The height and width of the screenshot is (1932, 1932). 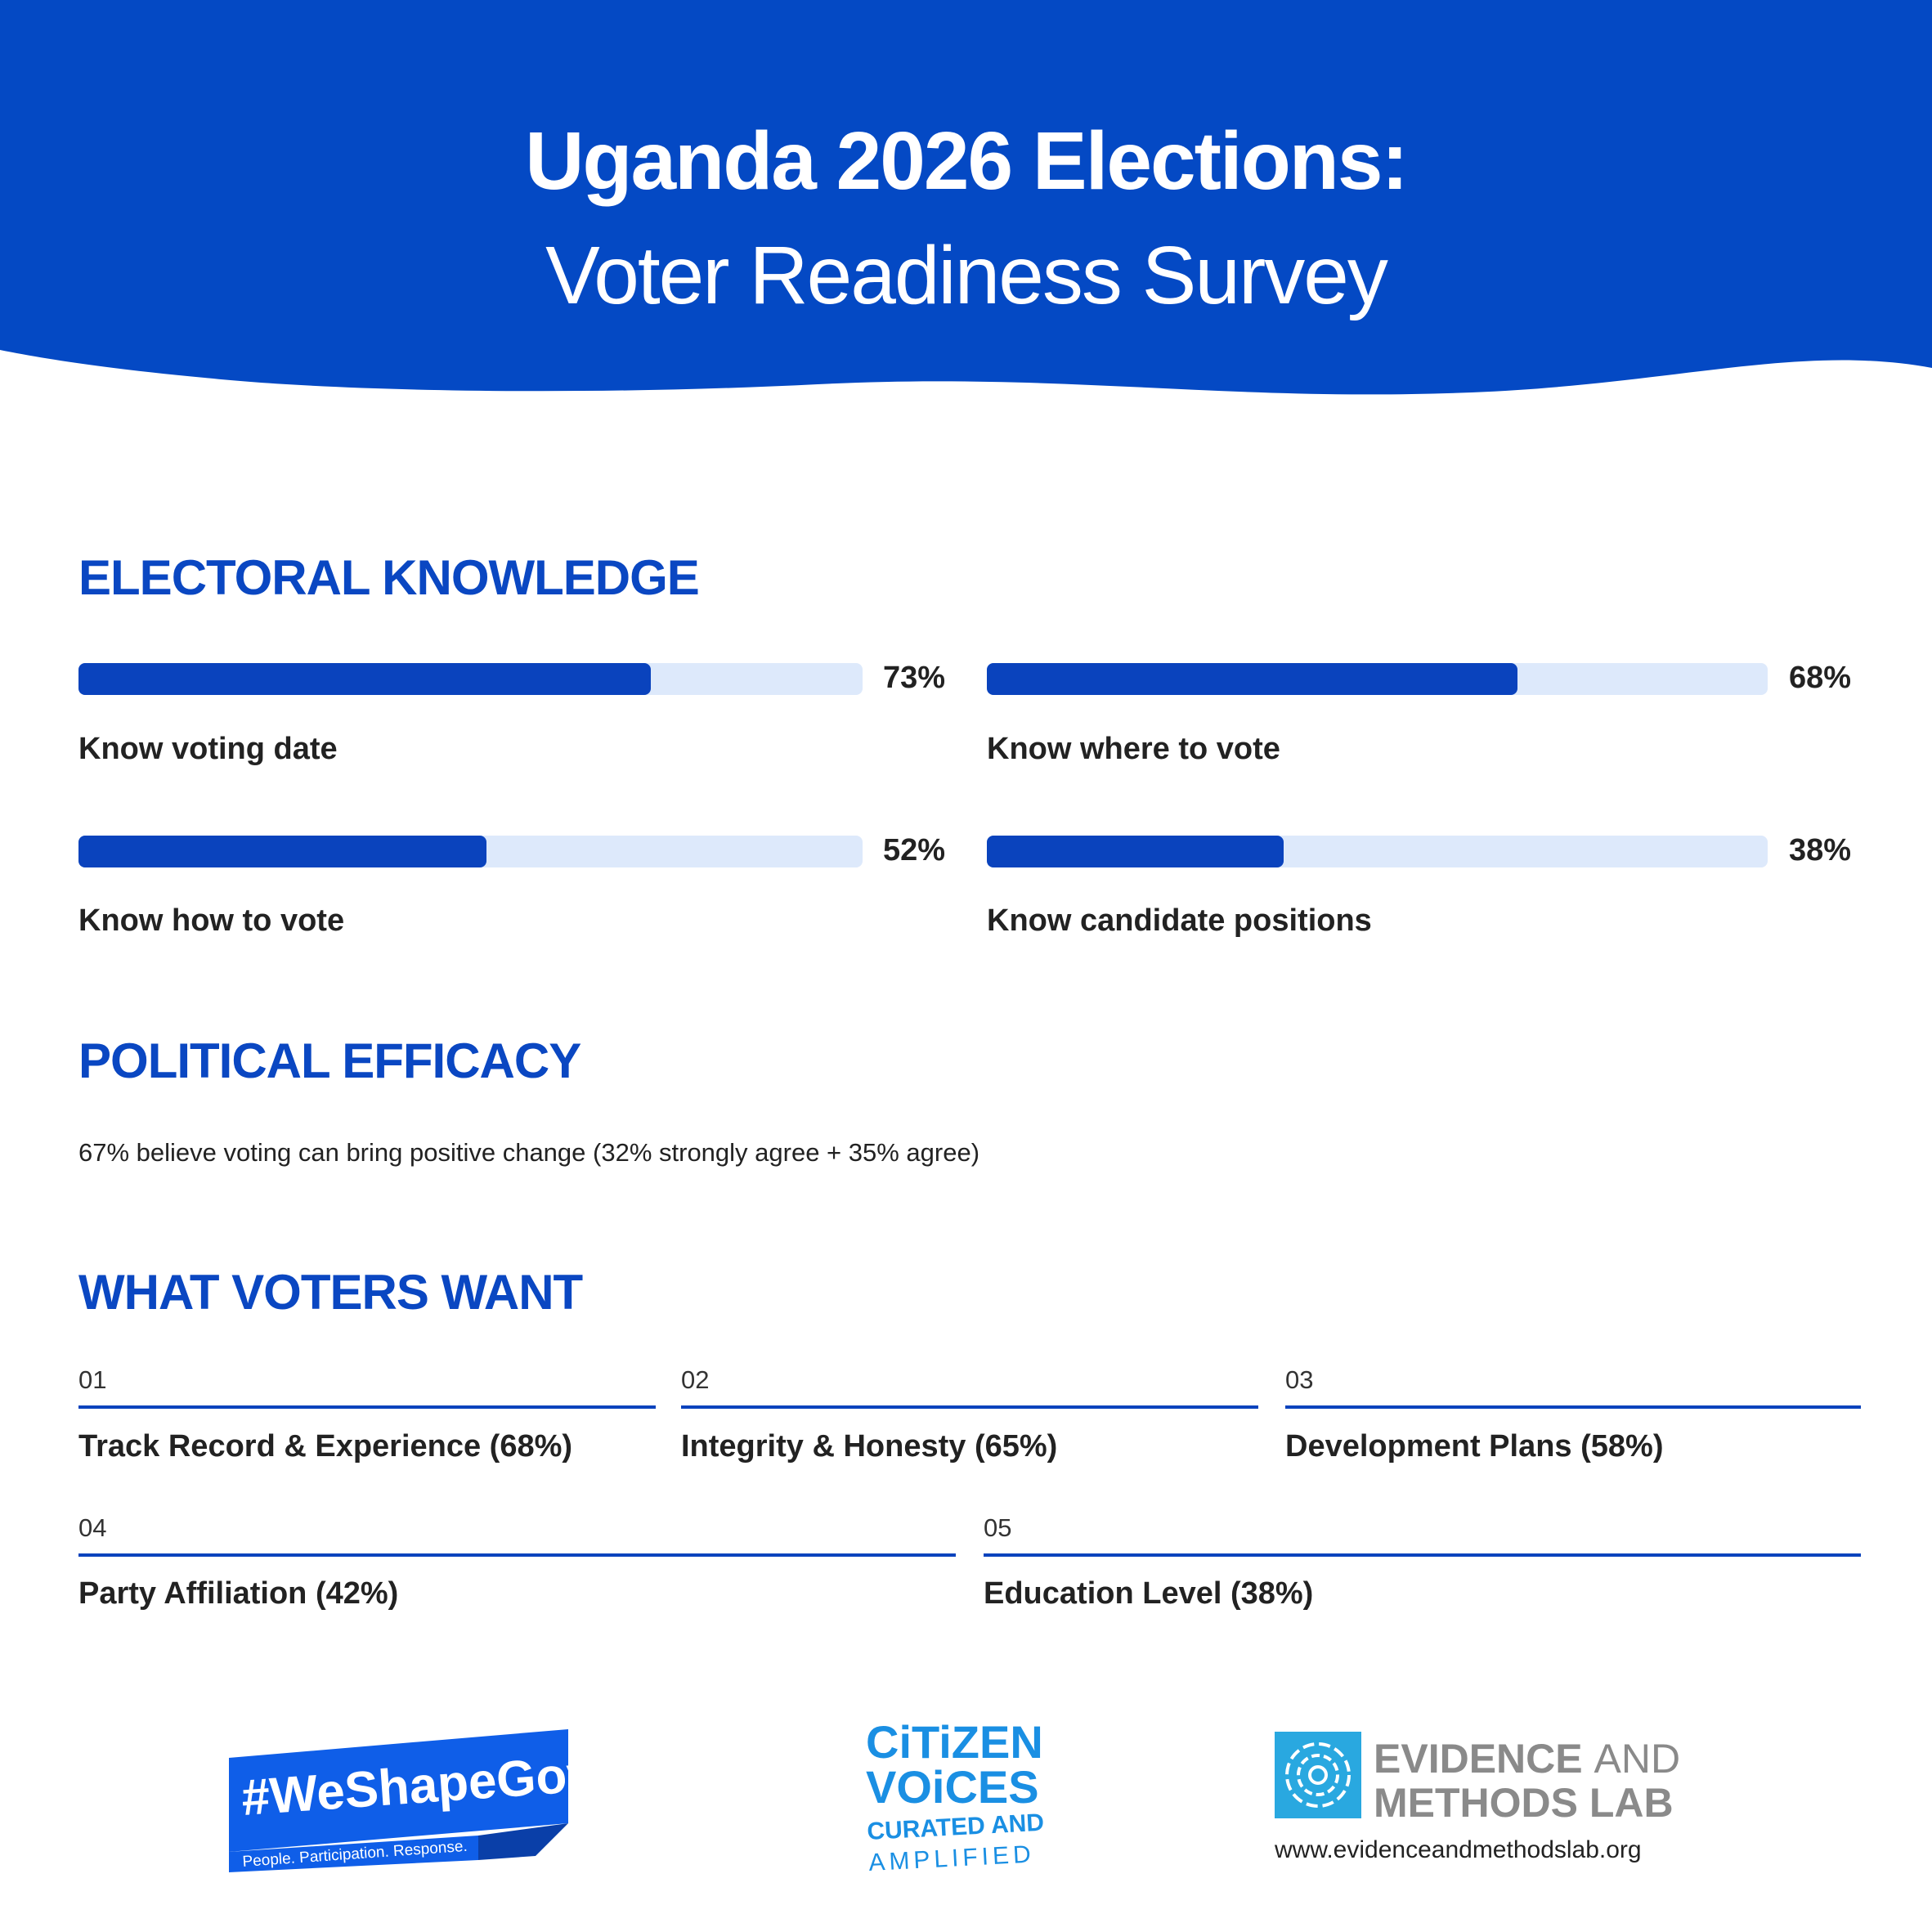 I want to click on bar-label: Know voting date, so click(x=208, y=749).